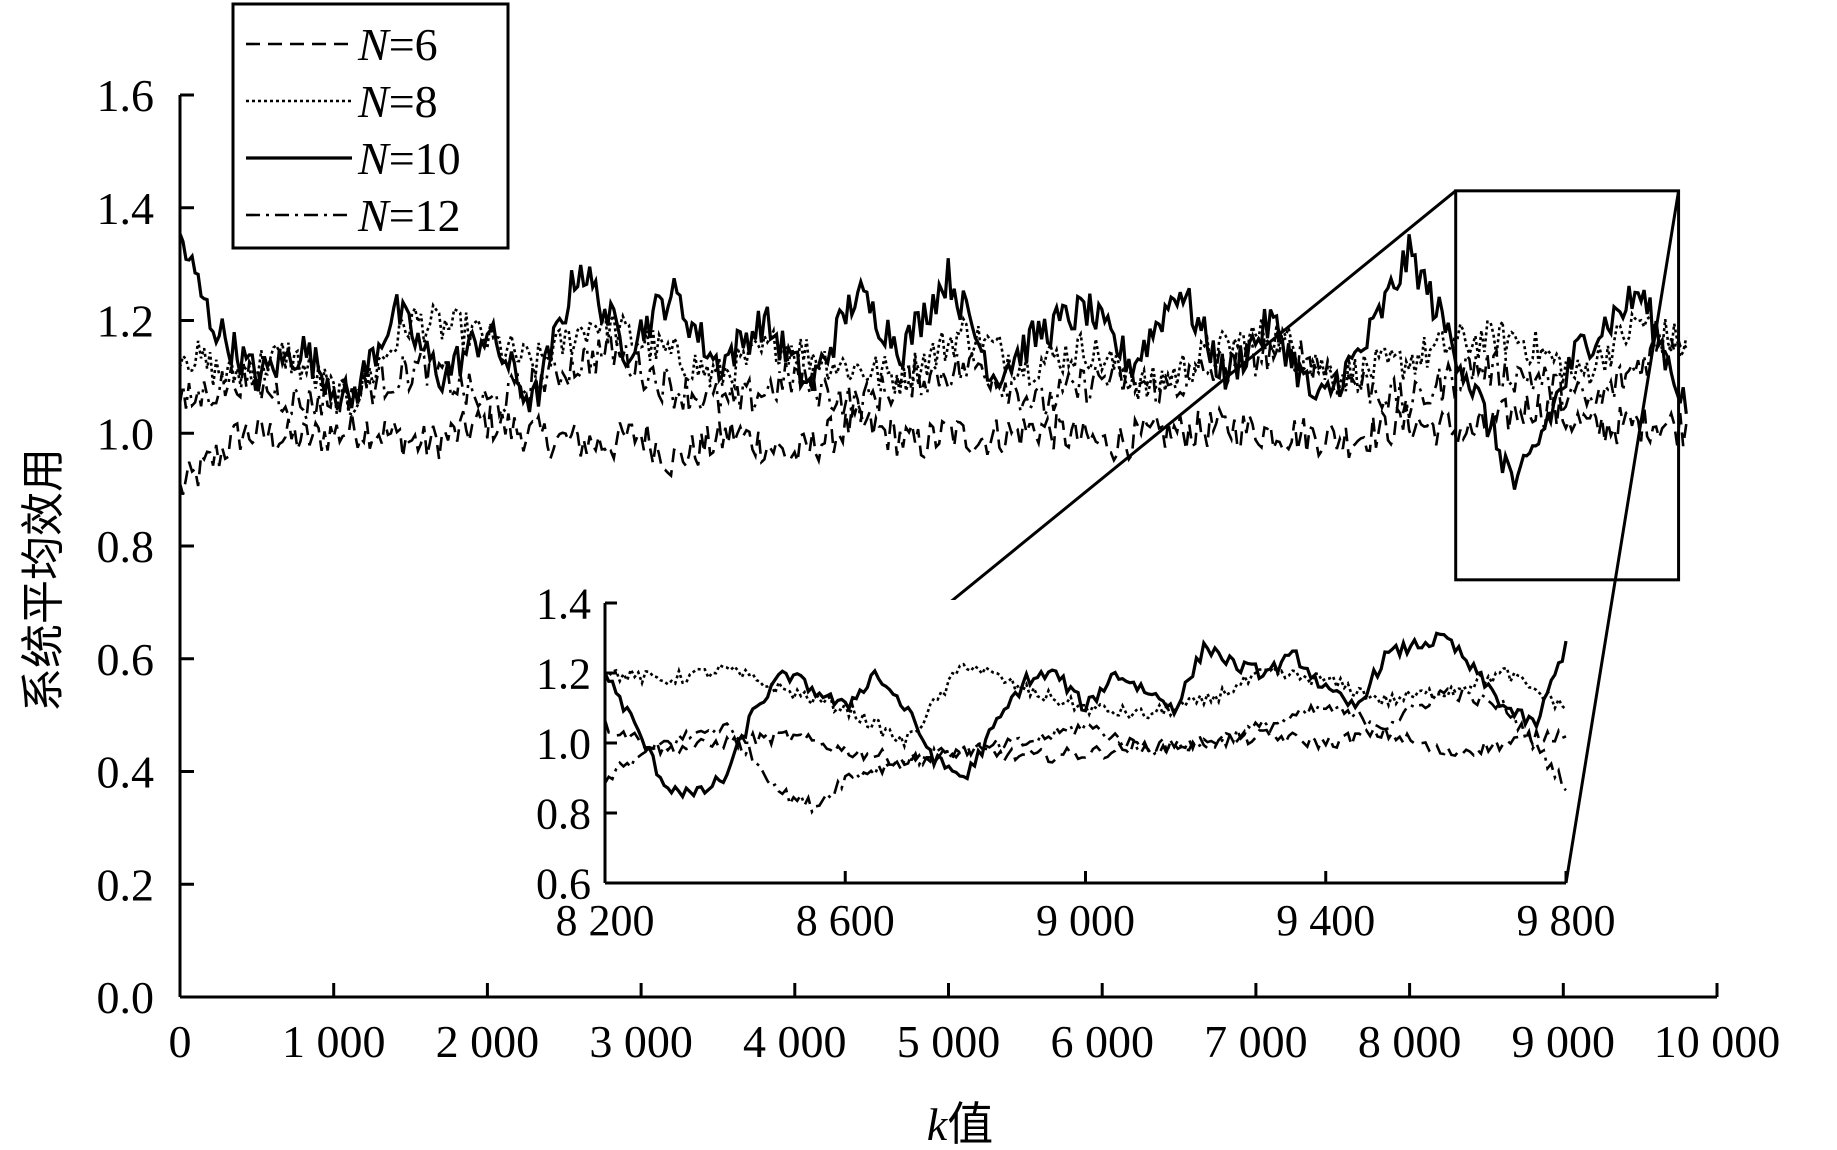 The height and width of the screenshot is (1150, 1837). Describe the element at coordinates (409, 215) in the screenshot. I see `legend-label: N=12` at that location.